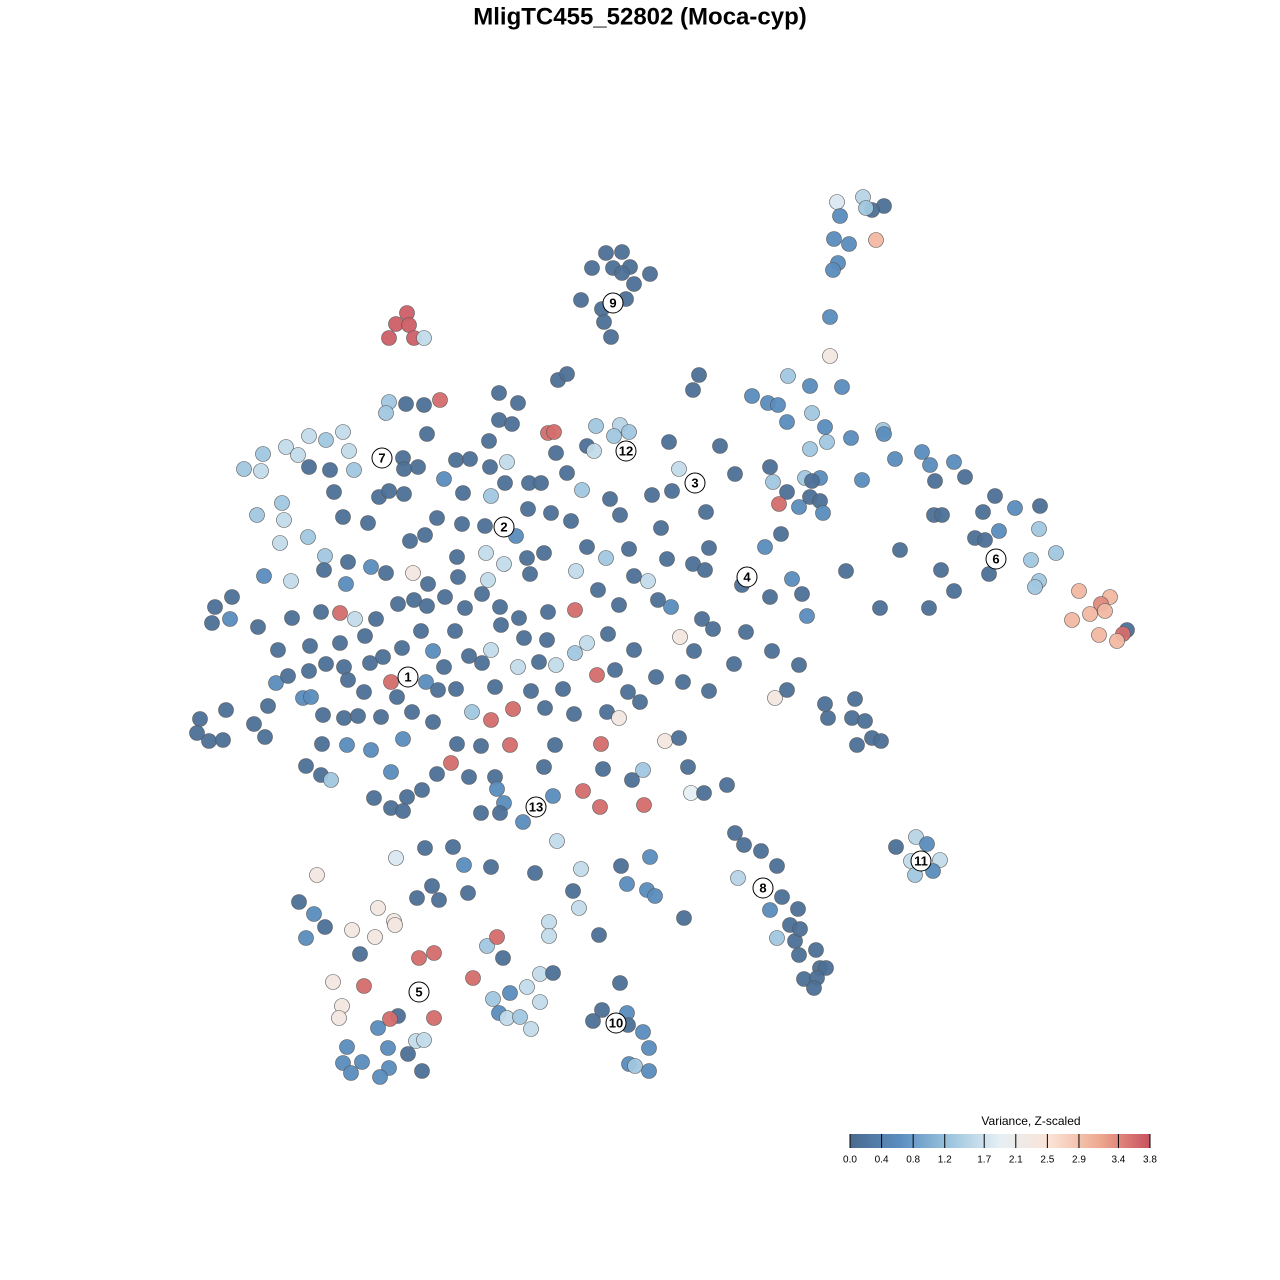 The width and height of the screenshot is (1280, 1280). Describe the element at coordinates (921, 860) in the screenshot. I see `cluster-label: 11` at that location.